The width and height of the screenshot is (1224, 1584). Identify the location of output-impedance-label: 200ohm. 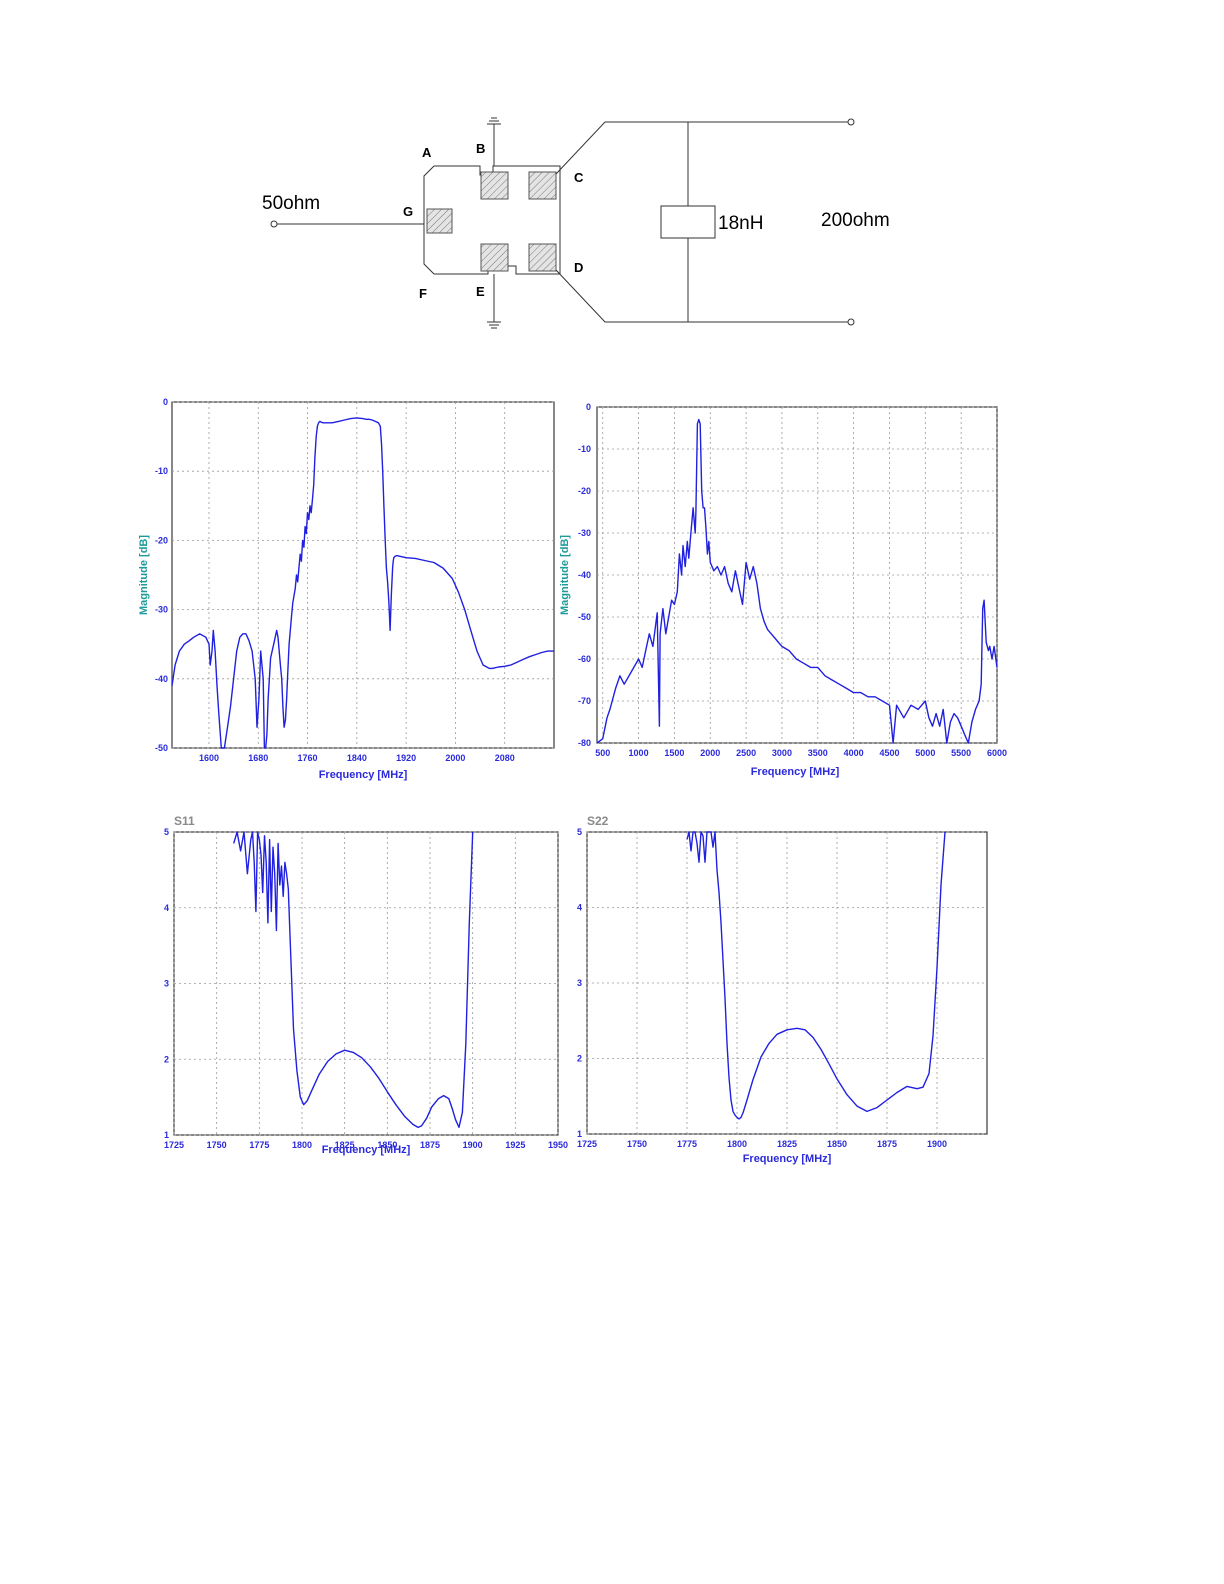
(855, 220).